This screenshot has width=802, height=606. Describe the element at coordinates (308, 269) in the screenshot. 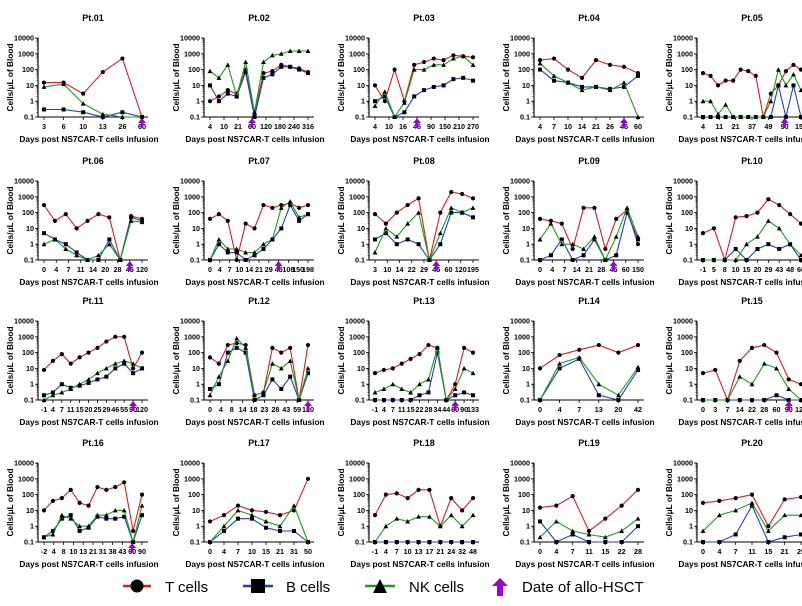

I see `x-tick-label: 198` at that location.